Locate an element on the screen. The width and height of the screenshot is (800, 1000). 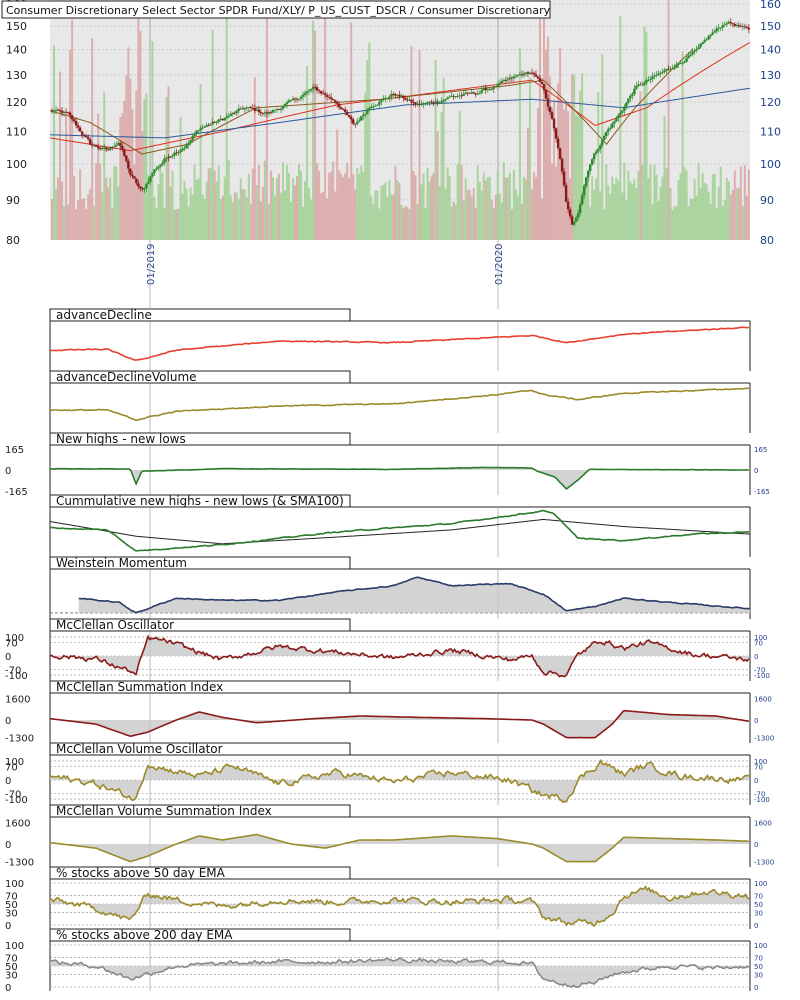
series-line is located at coordinates (414, 595).